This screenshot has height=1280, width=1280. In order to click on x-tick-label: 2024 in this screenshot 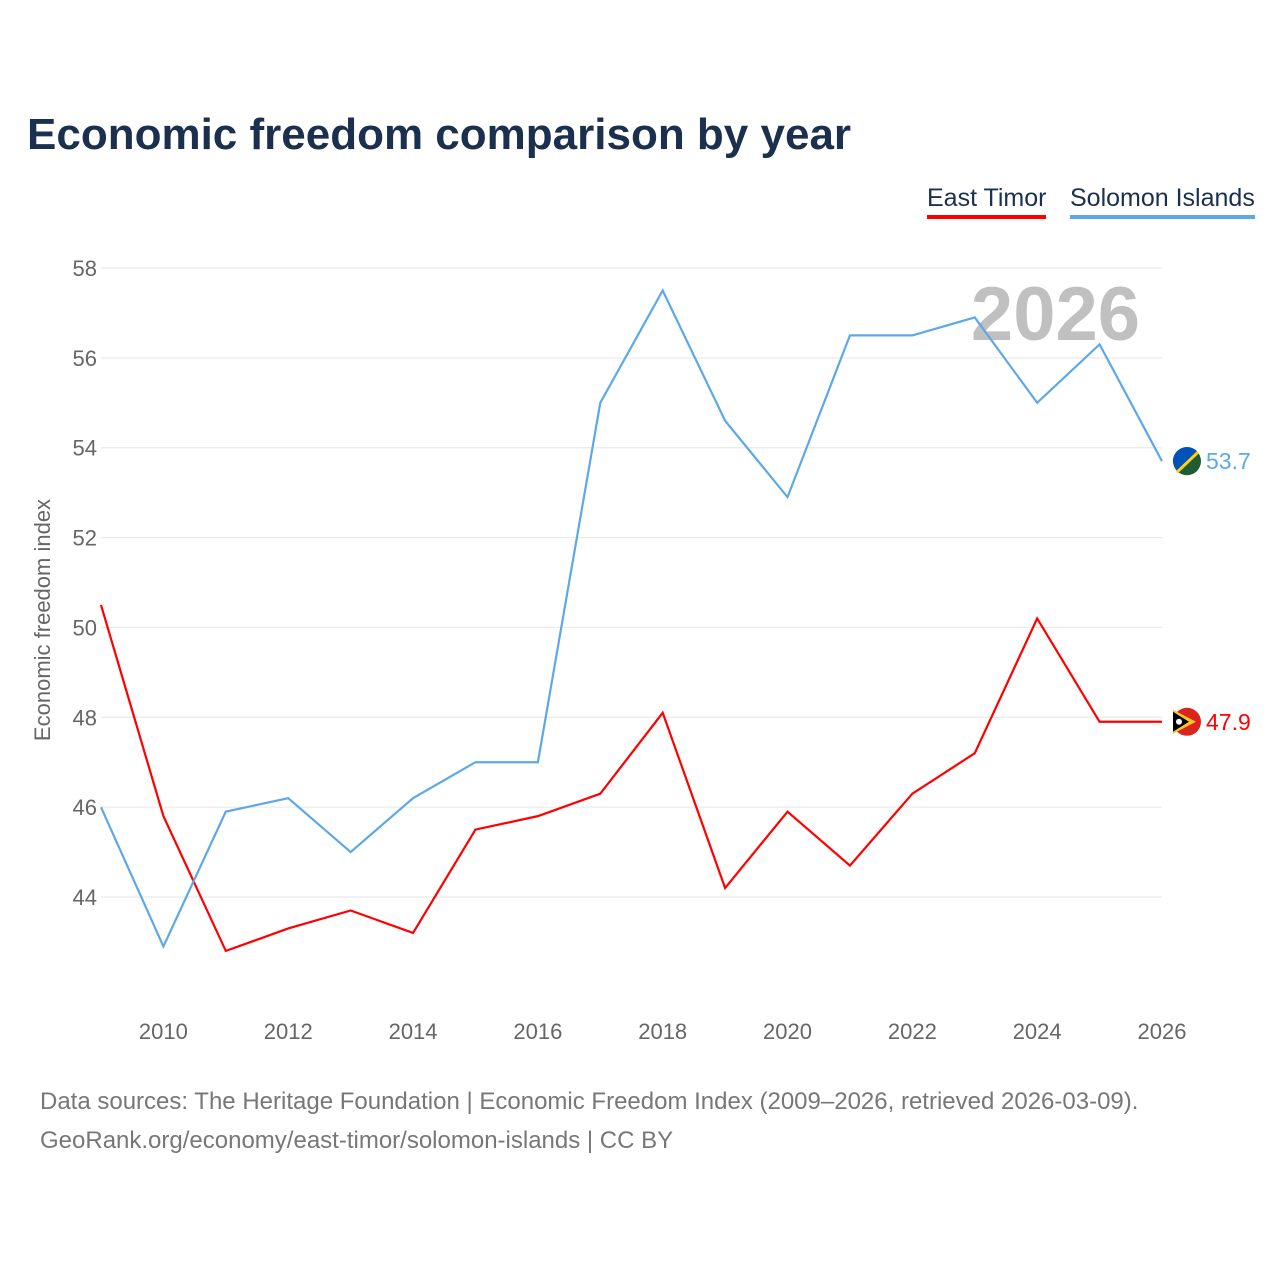, I will do `click(1037, 1031)`.